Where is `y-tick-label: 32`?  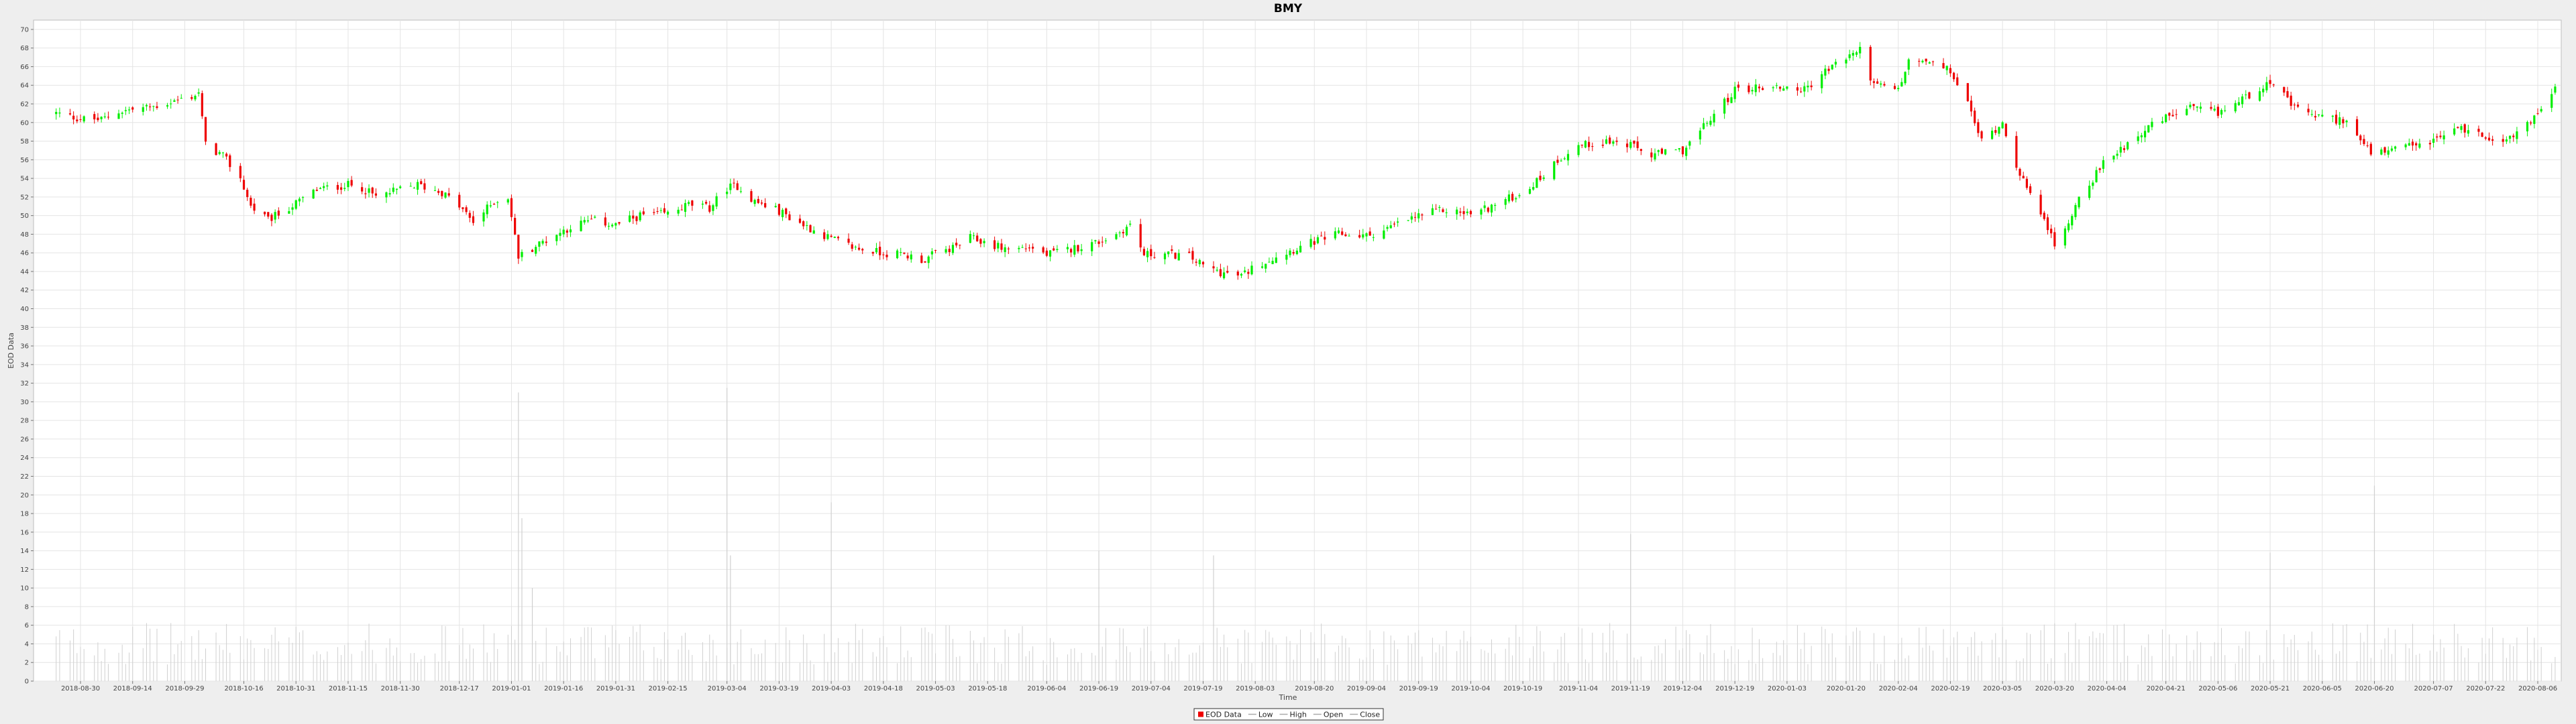 y-tick-label: 32 is located at coordinates (24, 383).